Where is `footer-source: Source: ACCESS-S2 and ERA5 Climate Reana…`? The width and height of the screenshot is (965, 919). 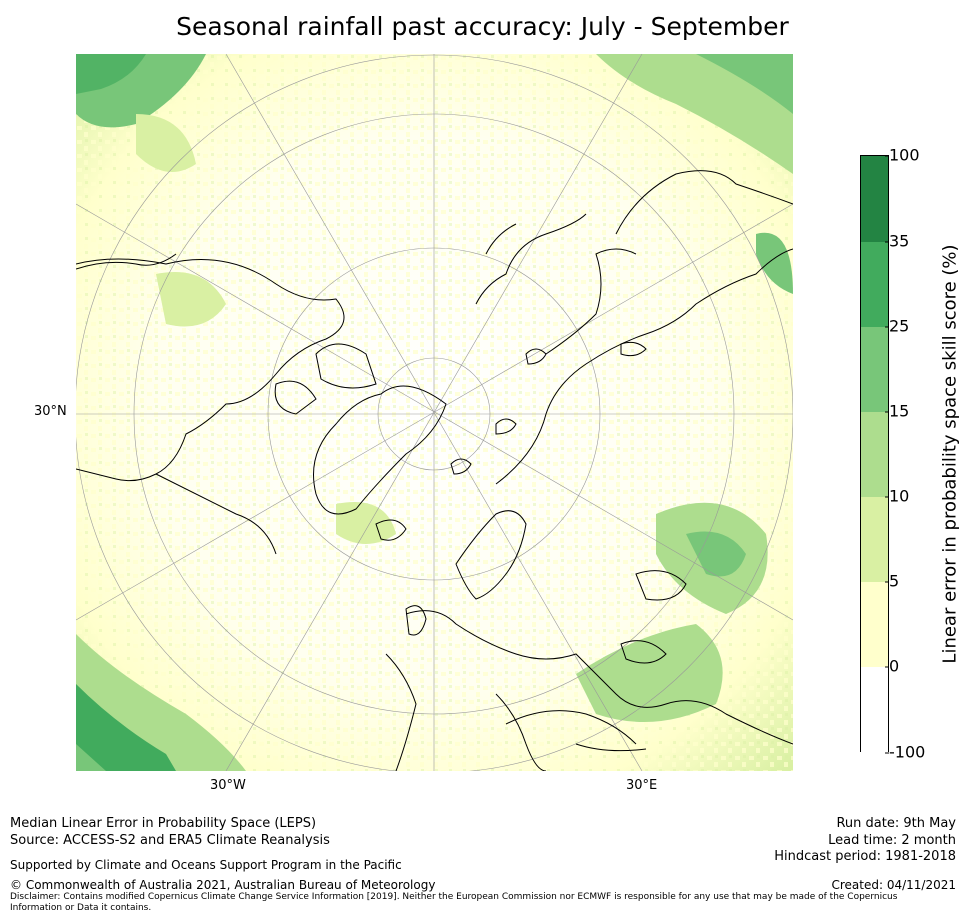 footer-source: Source: ACCESS-S2 and ERA5 Climate Reana… is located at coordinates (170, 840).